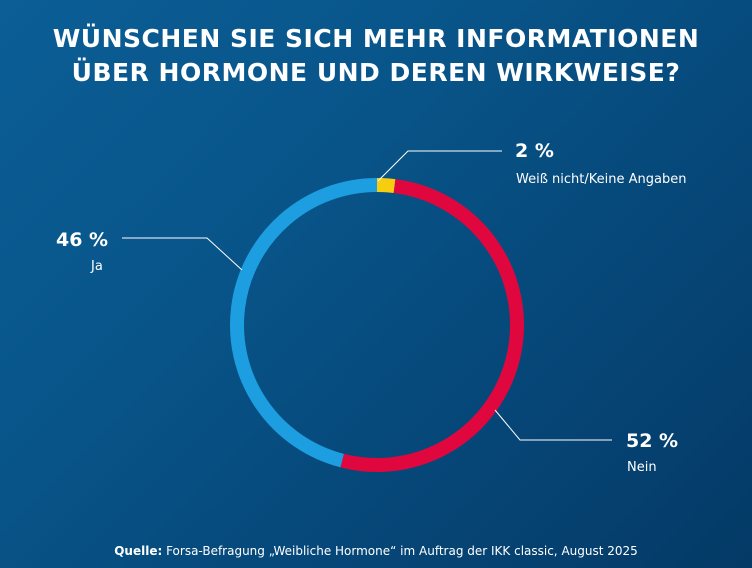 This screenshot has height=568, width=752. I want to click on chart-title-line-1: WÜNSCHEN SIE SICH MEHR INFORMATIONEN, so click(376, 38).